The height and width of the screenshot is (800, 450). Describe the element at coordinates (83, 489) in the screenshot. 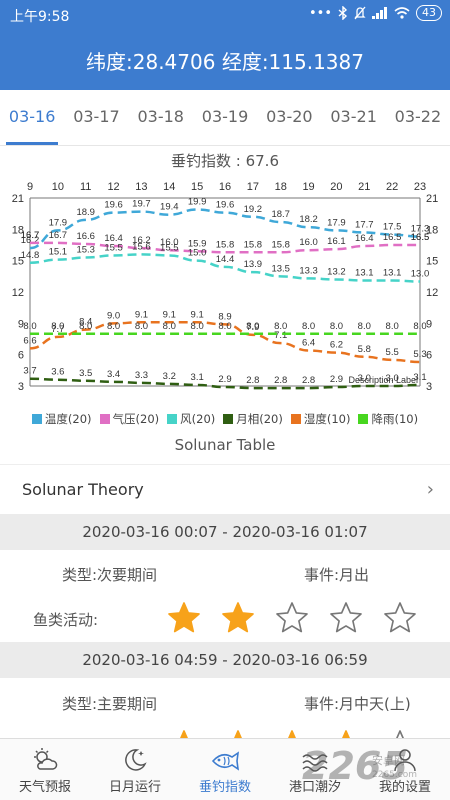

I see `solunar-theory-label: Solunar Theory` at that location.